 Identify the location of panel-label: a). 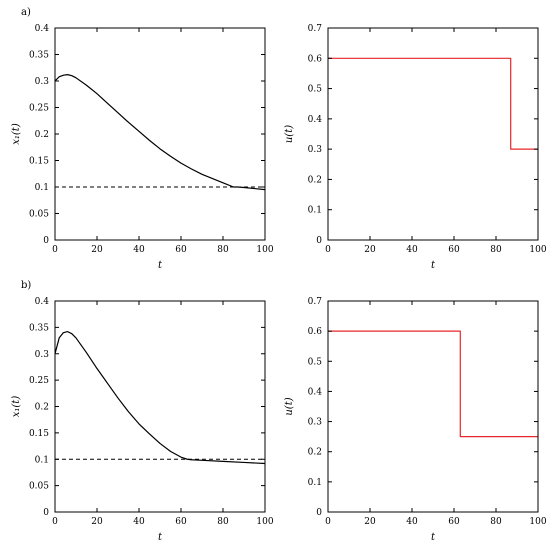
(26, 12).